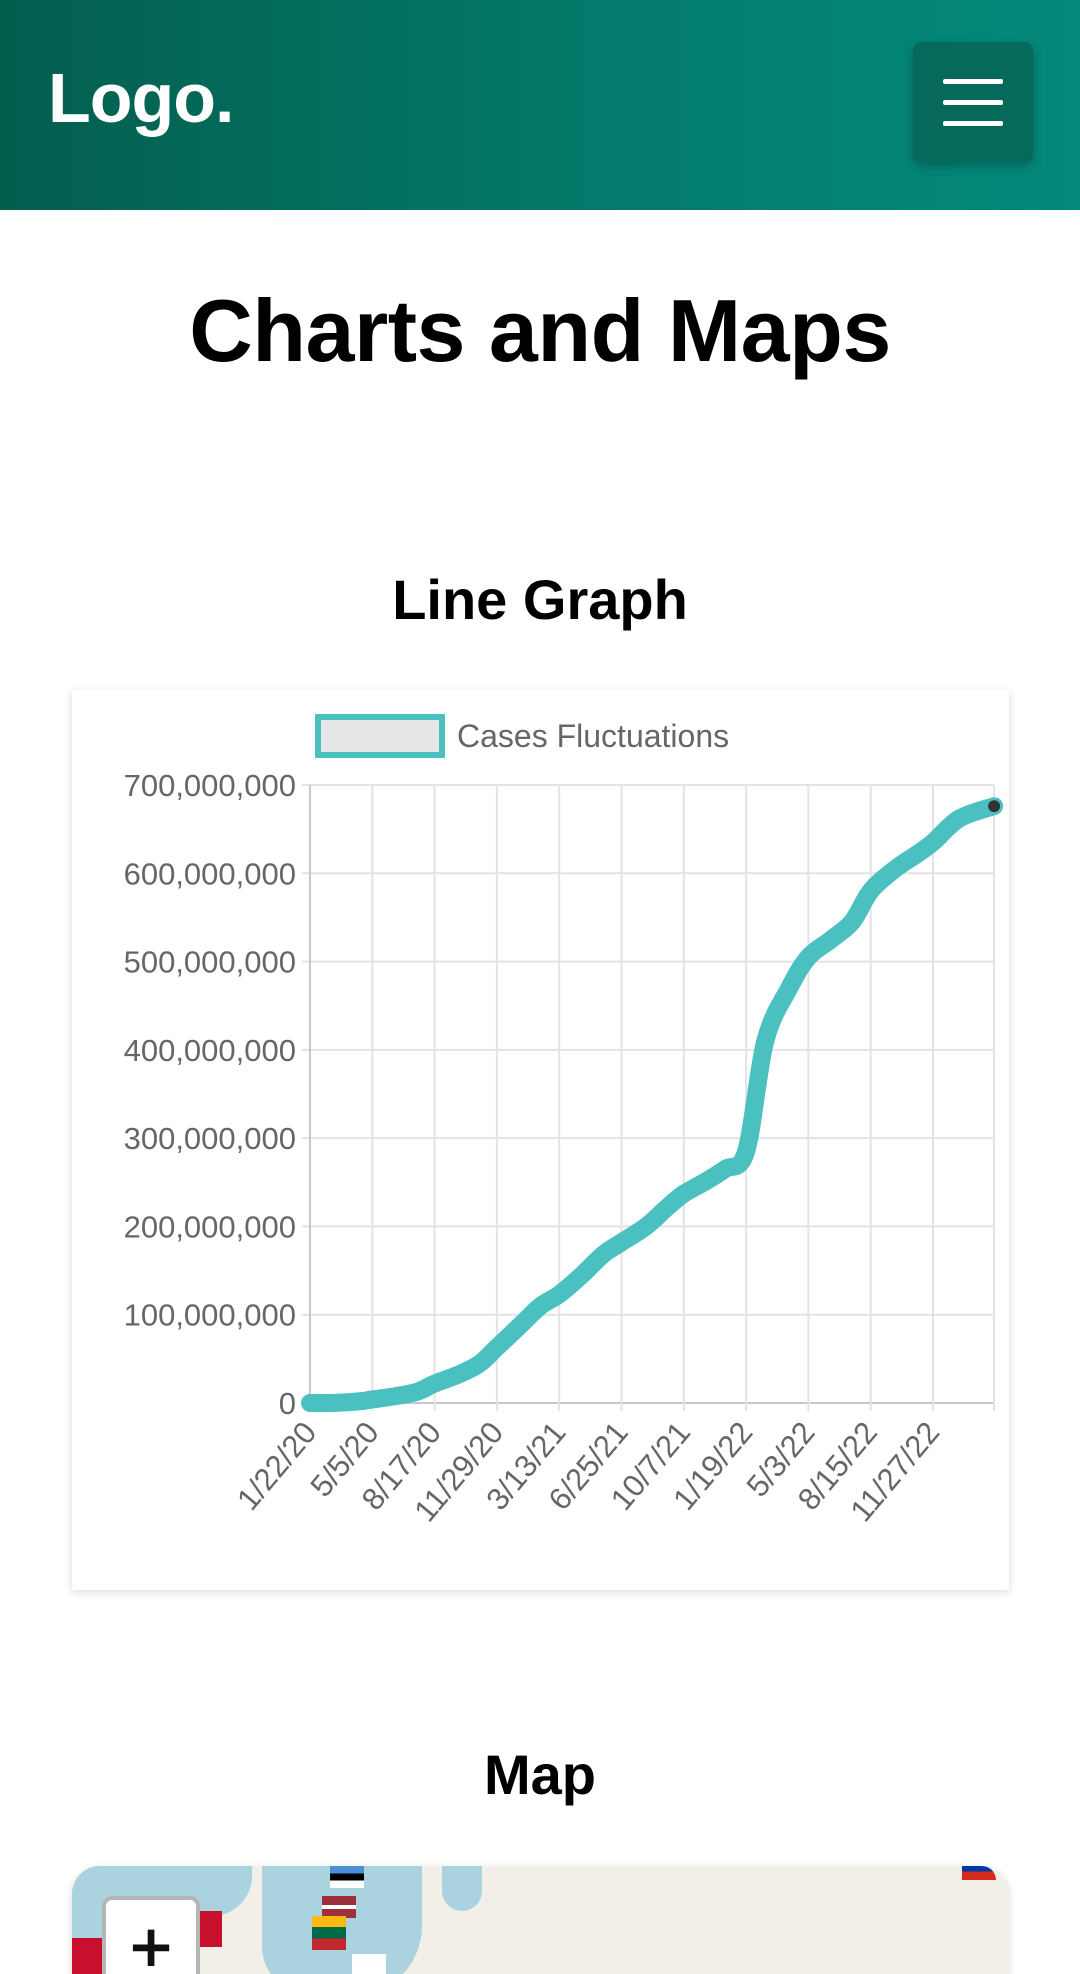 This screenshot has height=1974, width=1080. What do you see at coordinates (276, 1466) in the screenshot?
I see `x-tick-label: 1/22/20` at bounding box center [276, 1466].